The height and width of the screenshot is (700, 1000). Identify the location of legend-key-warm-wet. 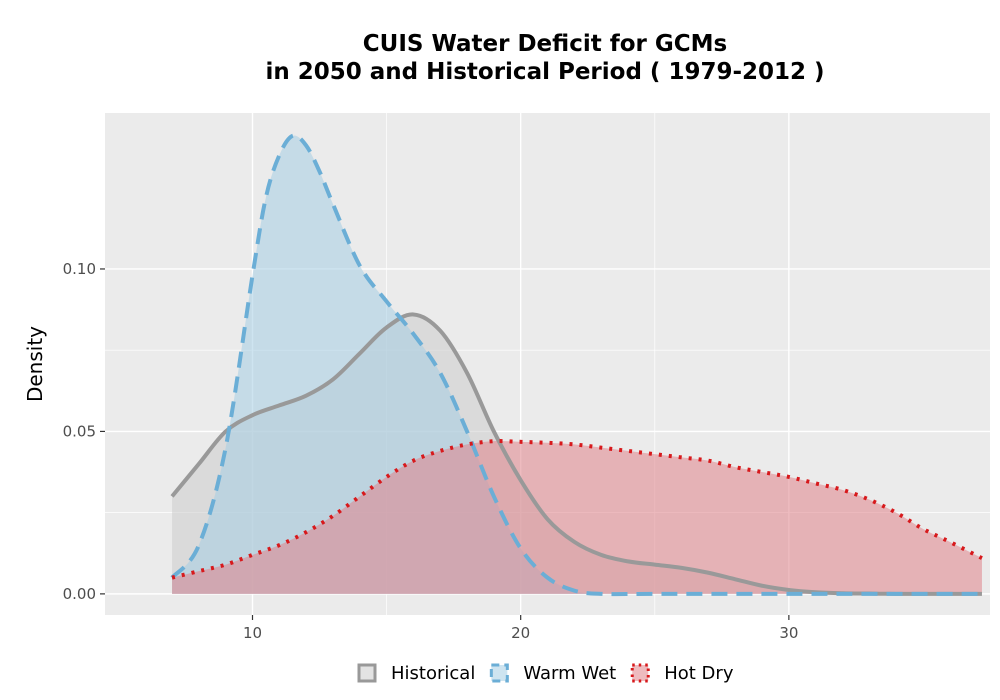
(499, 673).